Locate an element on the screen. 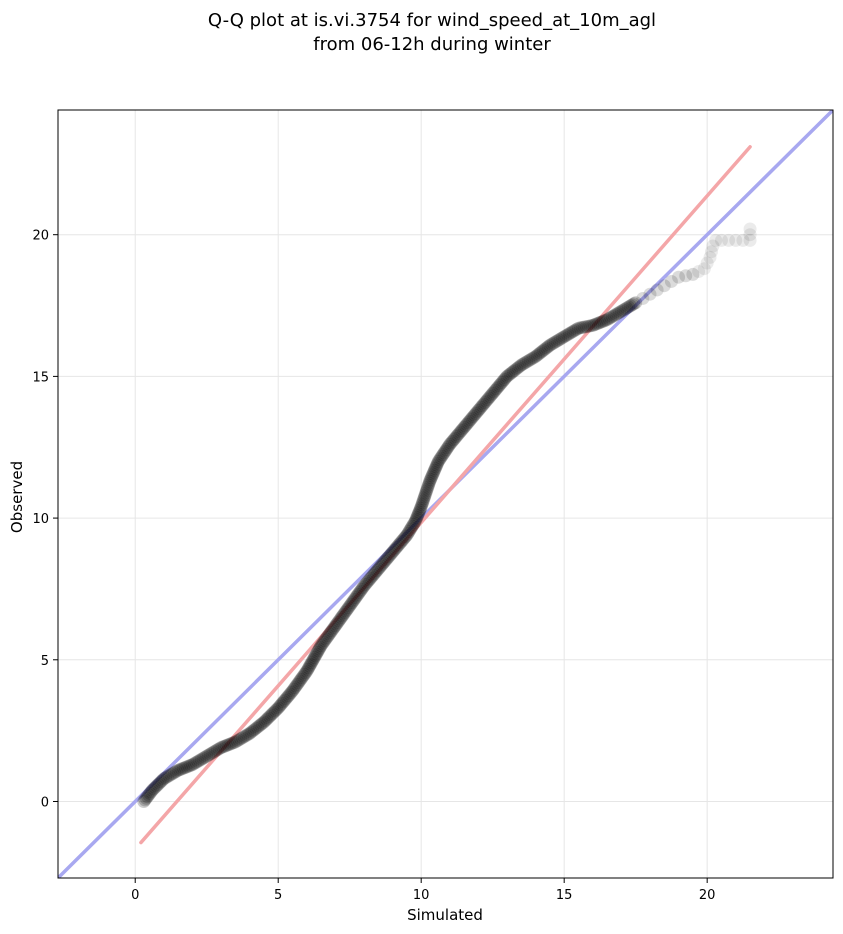 This screenshot has width=843, height=934. x-axis-ticks: 0 5 10 15 20 is located at coordinates (423, 890).